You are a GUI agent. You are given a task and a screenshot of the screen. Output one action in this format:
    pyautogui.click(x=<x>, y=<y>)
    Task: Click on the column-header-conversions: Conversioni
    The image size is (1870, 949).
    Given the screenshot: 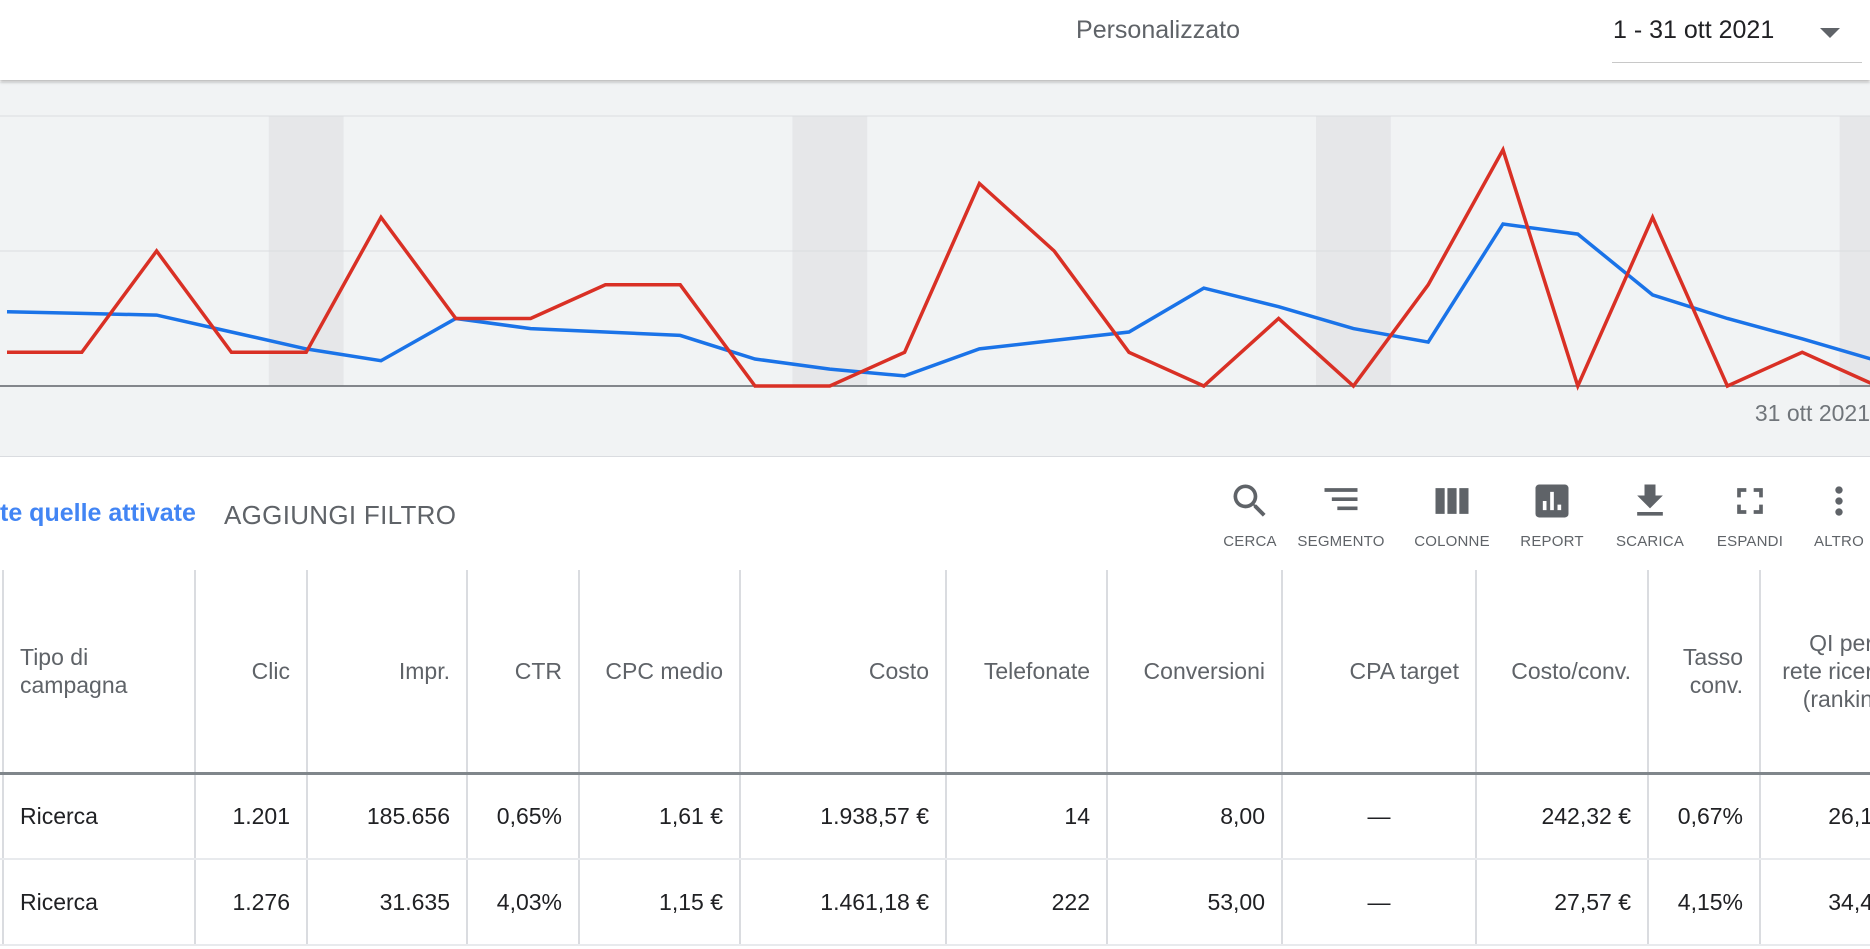 What is the action you would take?
    pyautogui.click(x=1195, y=672)
    